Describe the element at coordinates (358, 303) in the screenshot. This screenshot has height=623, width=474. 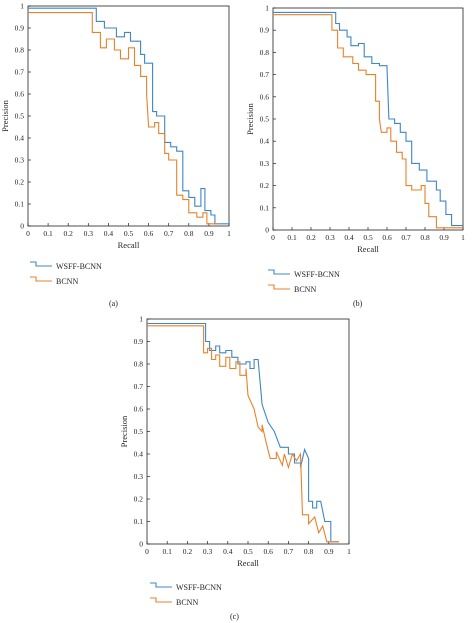
I see `panel-label-b: (b)` at that location.